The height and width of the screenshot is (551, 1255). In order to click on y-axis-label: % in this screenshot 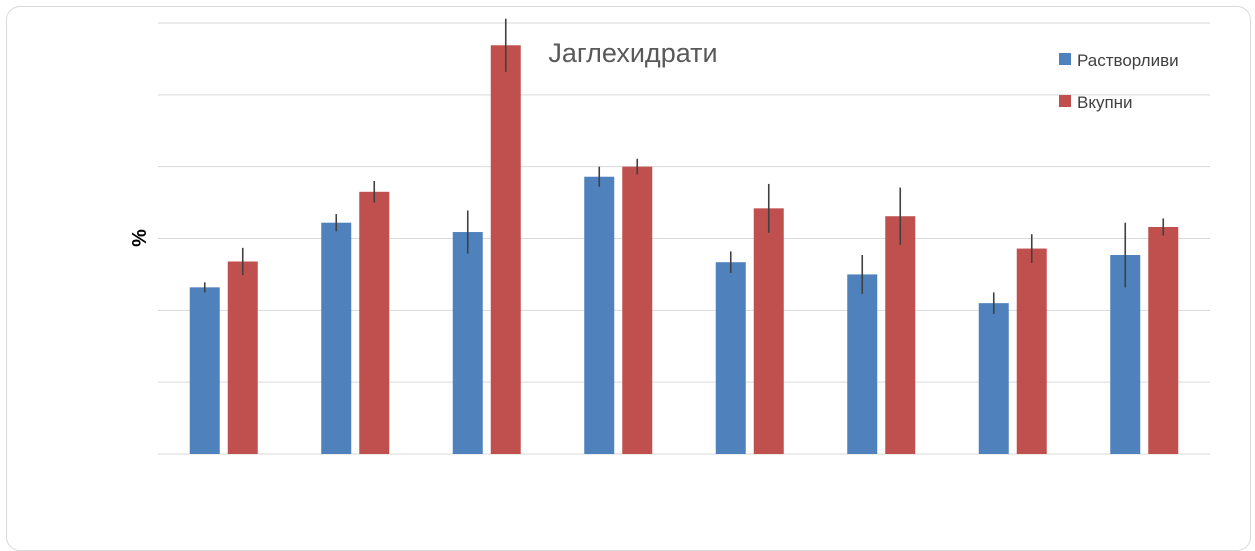, I will do `click(140, 238)`.